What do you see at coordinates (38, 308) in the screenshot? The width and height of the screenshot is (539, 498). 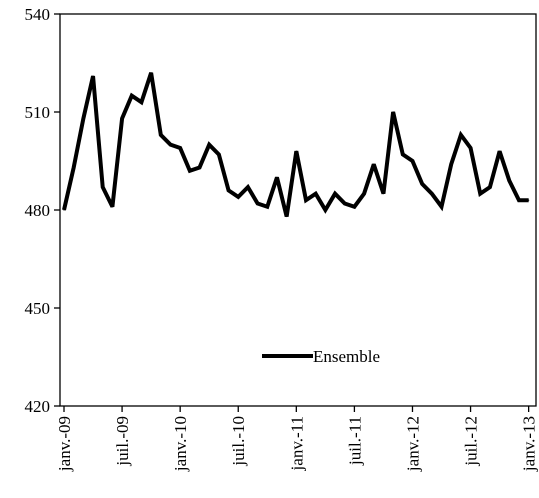 I see `y-tick-label: 450` at bounding box center [38, 308].